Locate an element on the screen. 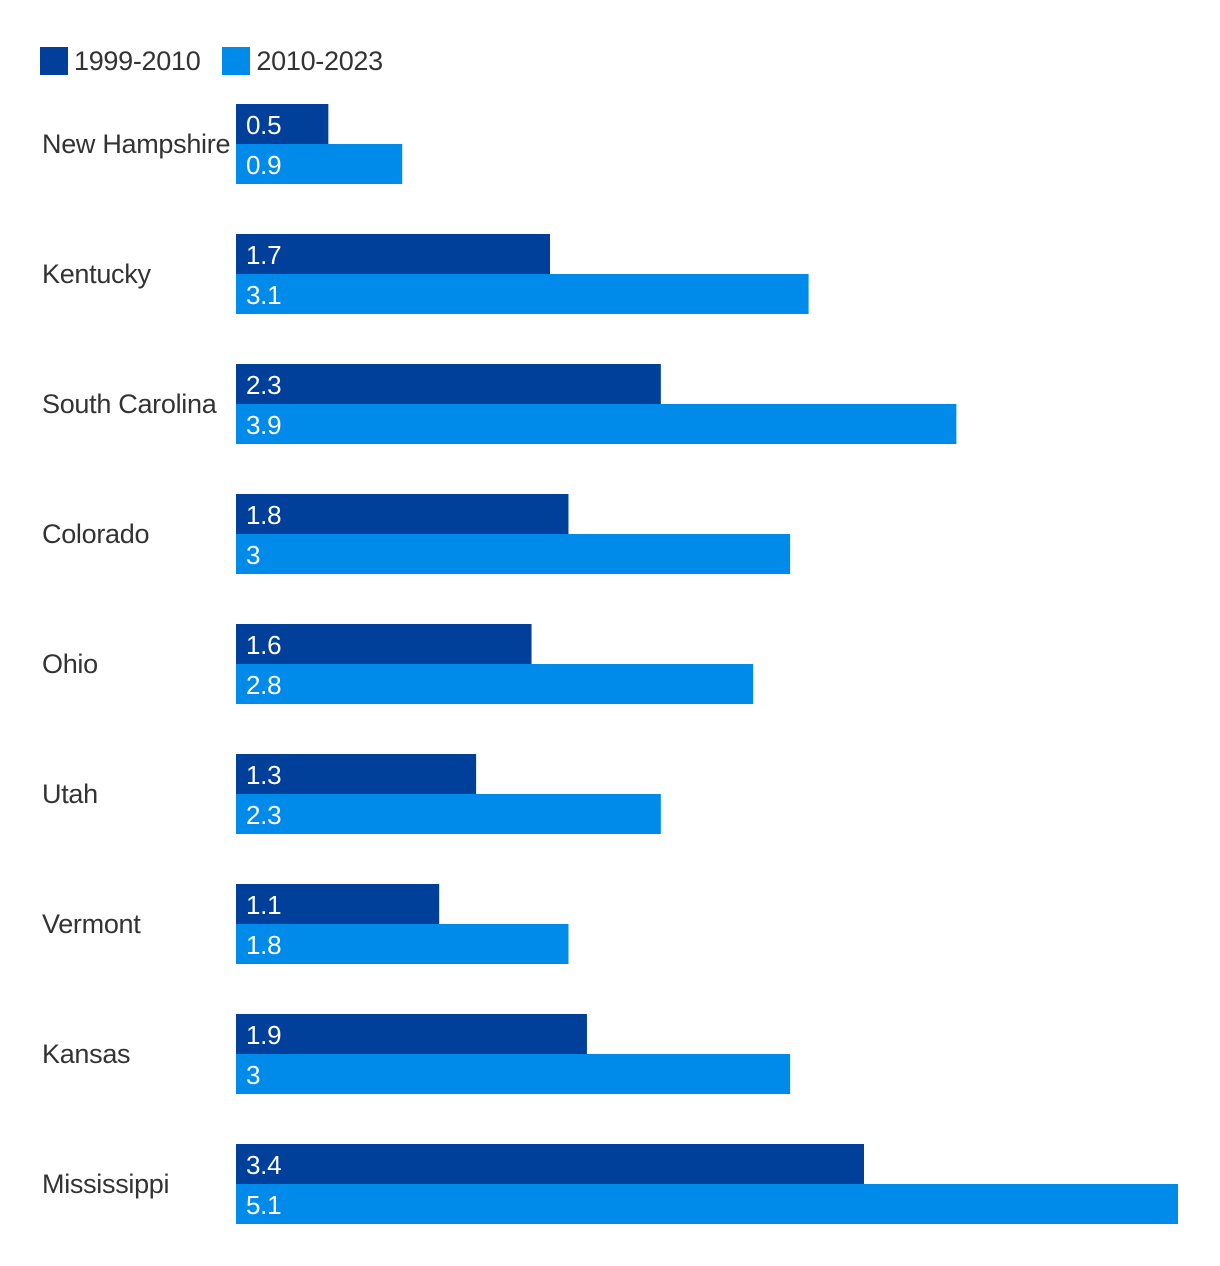 The width and height of the screenshot is (1220, 1266). legend-item-1999-2010: 1999-2010 is located at coordinates (120, 61).